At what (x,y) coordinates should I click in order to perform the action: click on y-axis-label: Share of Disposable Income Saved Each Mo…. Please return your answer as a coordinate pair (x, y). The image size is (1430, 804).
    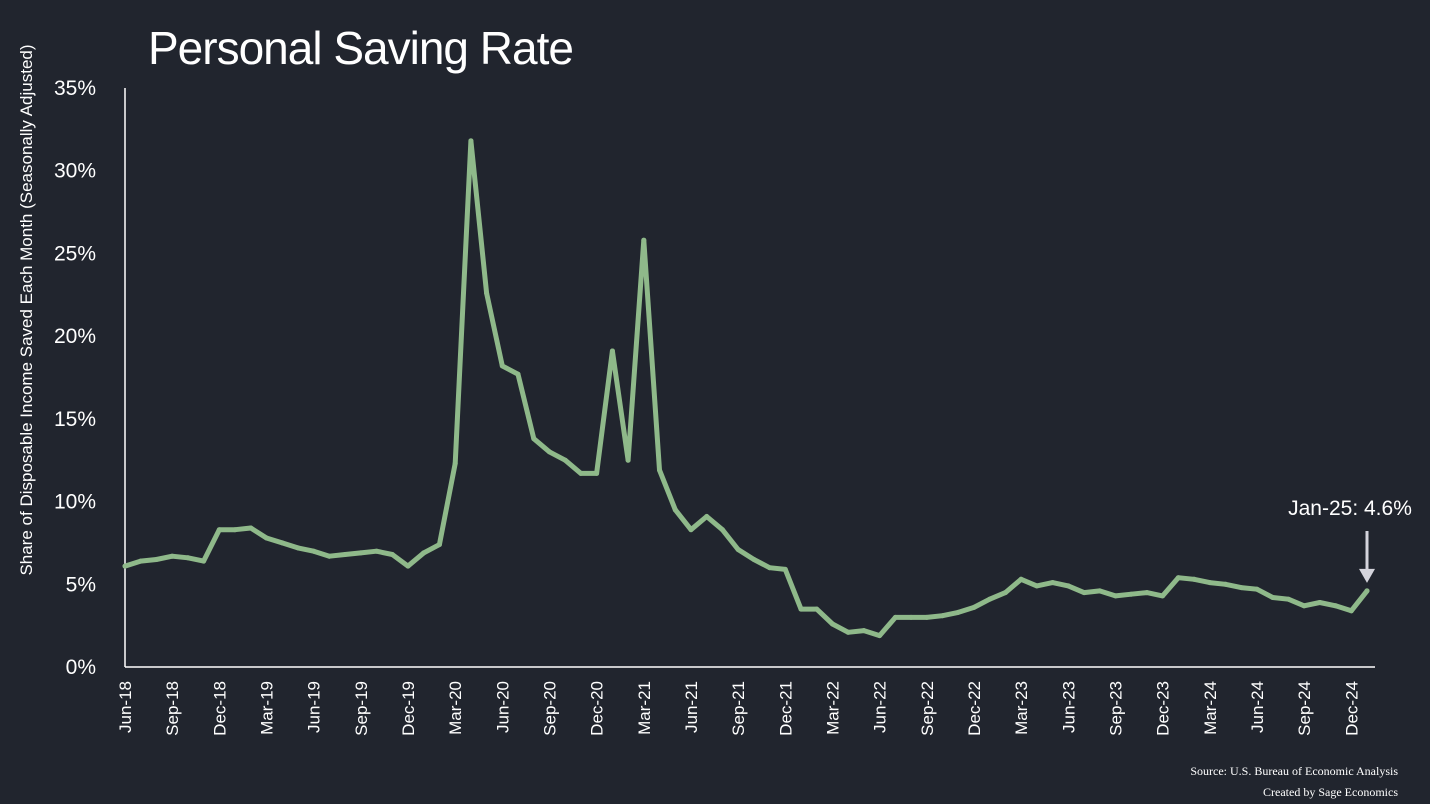
    Looking at the image, I should click on (26, 309).